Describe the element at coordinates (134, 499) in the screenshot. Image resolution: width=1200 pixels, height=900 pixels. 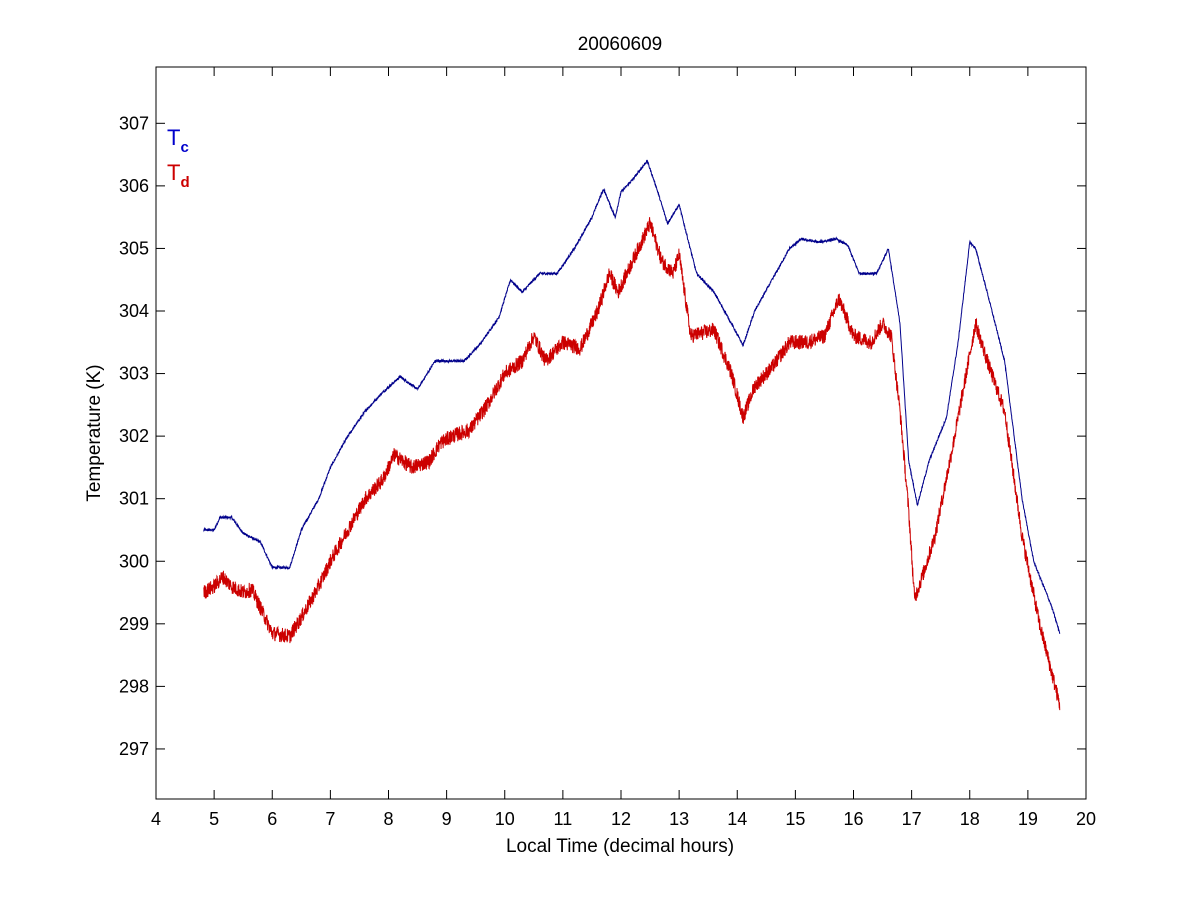
I see `y-tick-label: 301` at that location.